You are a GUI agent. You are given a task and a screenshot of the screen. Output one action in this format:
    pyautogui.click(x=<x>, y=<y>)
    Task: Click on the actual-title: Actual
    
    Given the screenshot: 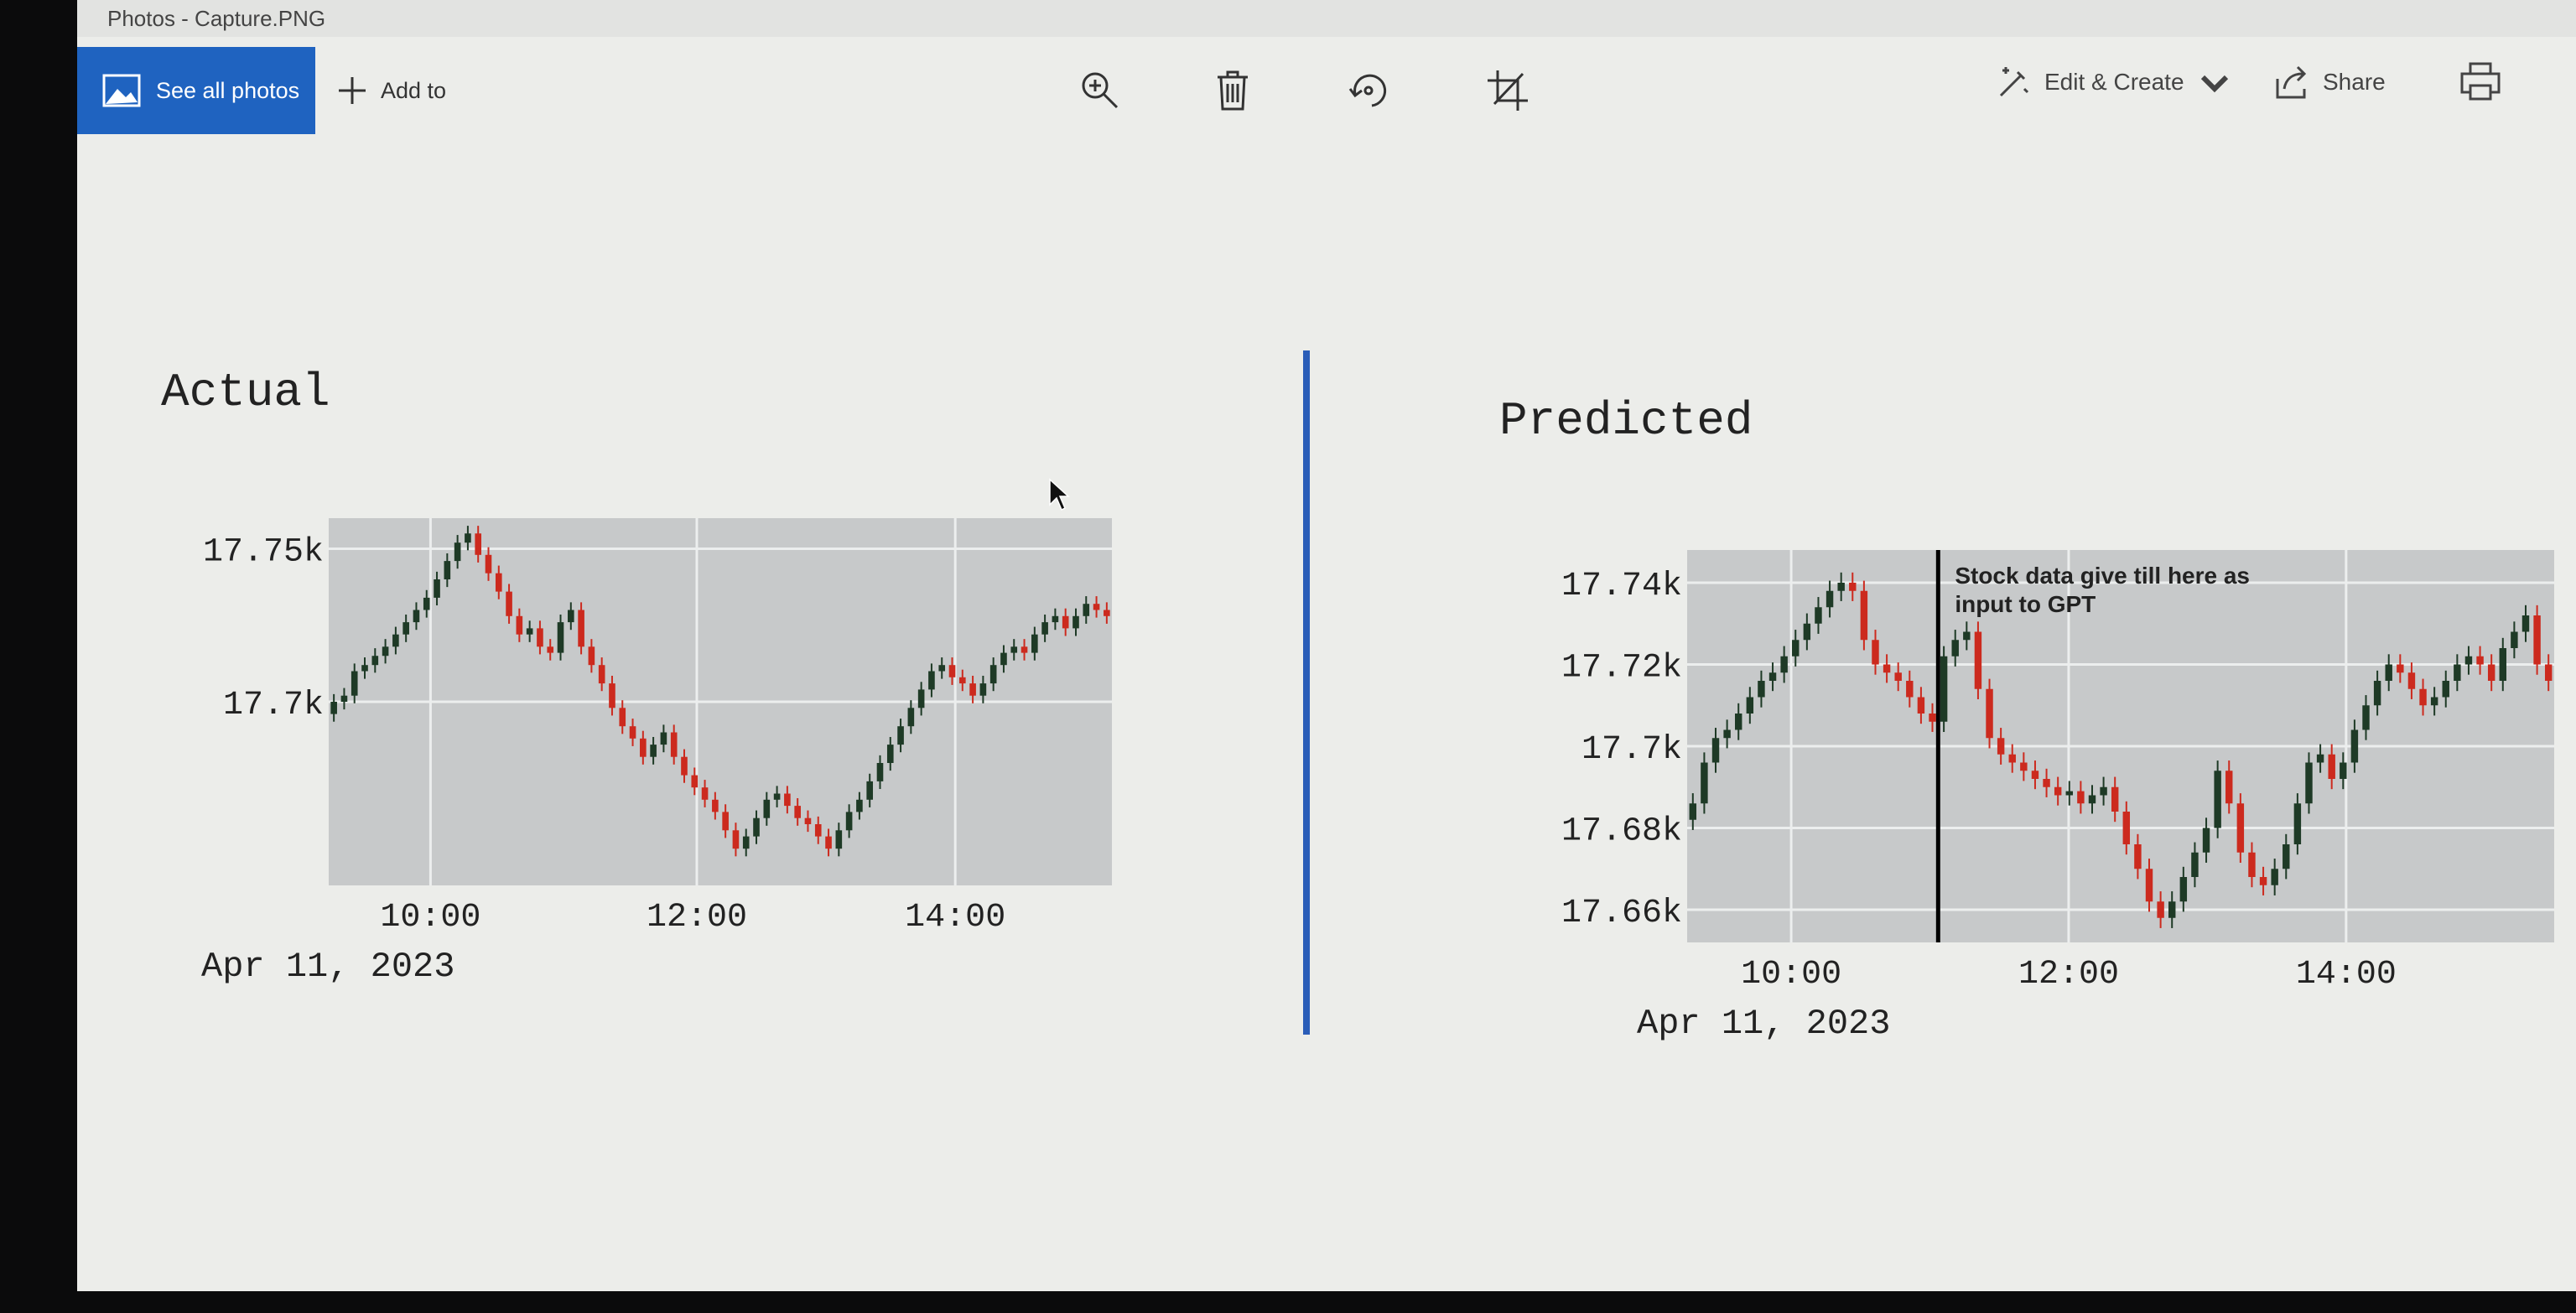 What is the action you would take?
    pyautogui.click(x=245, y=392)
    